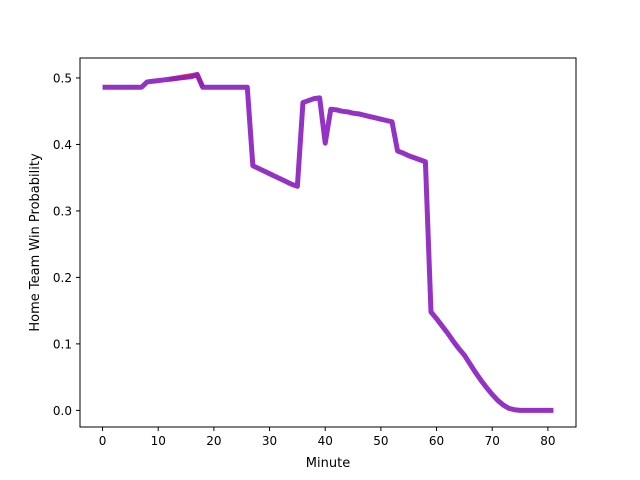  Describe the element at coordinates (269, 441) in the screenshot. I see `x-tick-label: 30` at that location.